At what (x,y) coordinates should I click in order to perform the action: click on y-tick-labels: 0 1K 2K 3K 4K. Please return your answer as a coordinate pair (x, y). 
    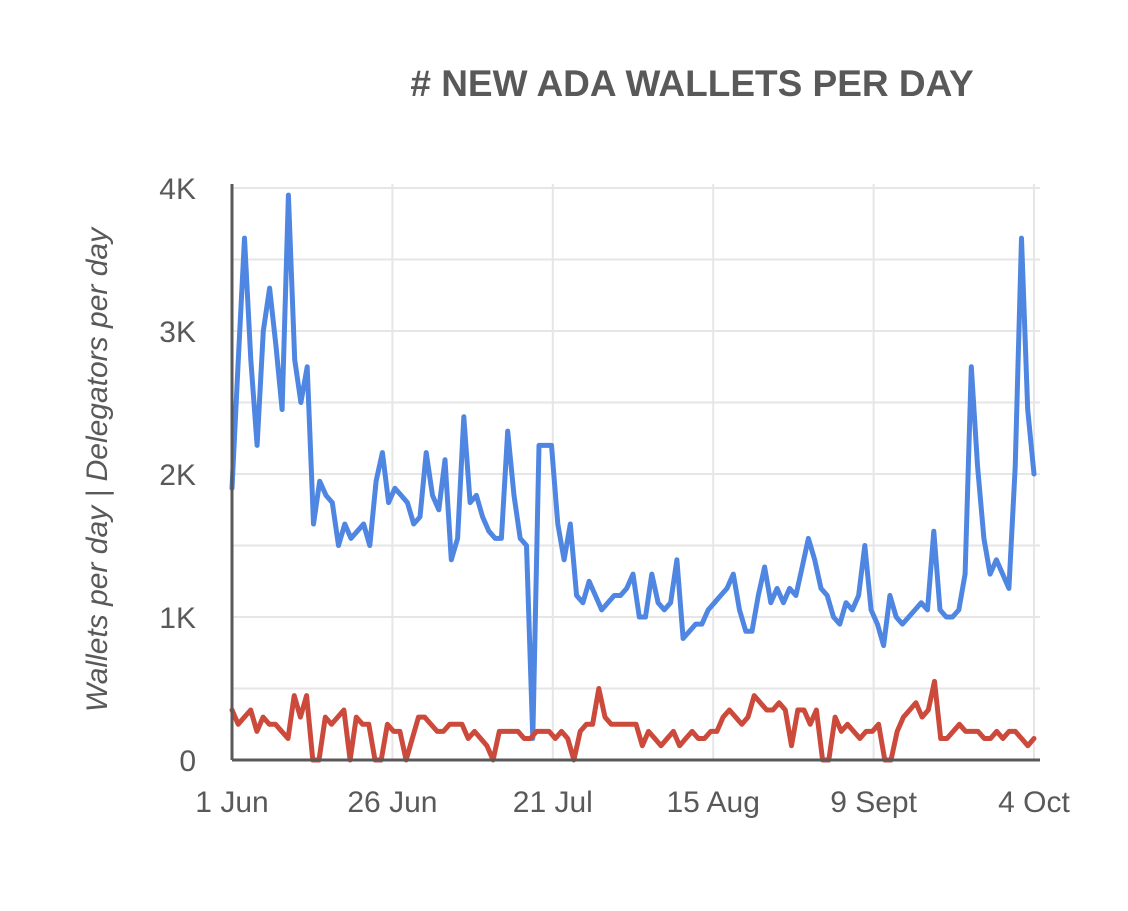
    Looking at the image, I should click on (177, 475).